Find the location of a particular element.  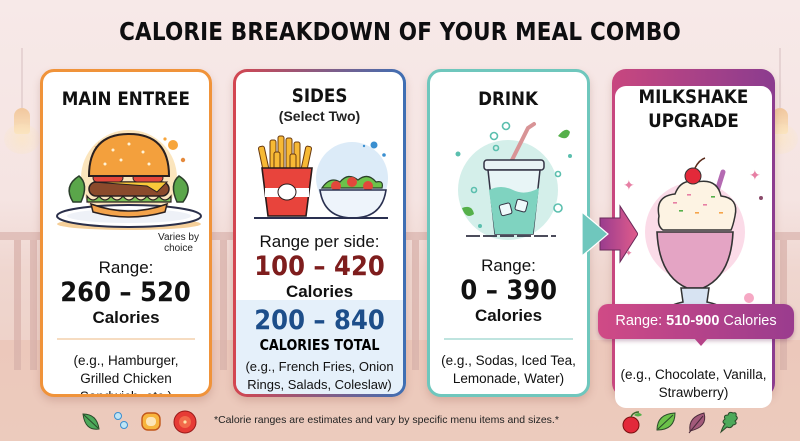

burger-icon: ✦ is located at coordinates (126, 180).